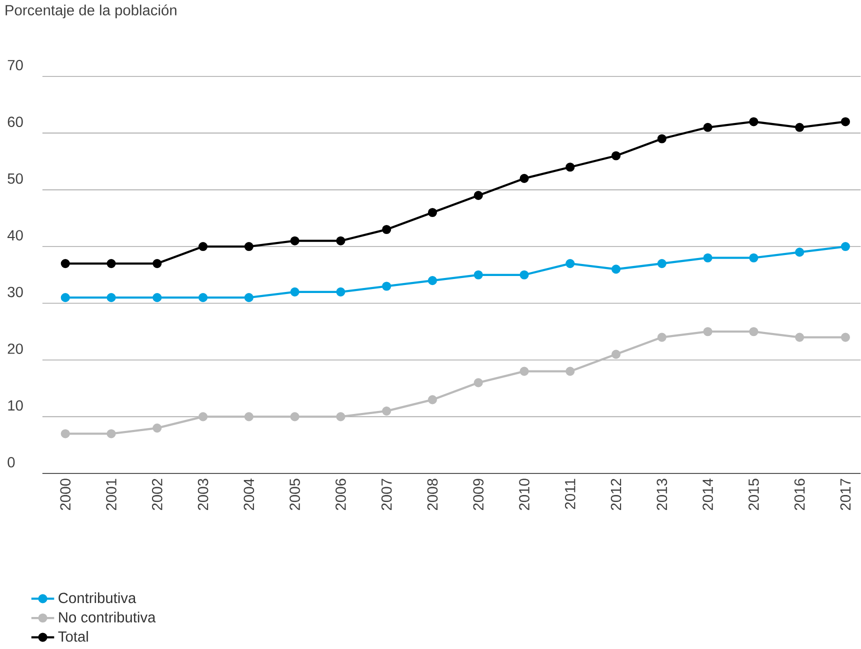  I want to click on y-tick-label: 40, so click(15, 235).